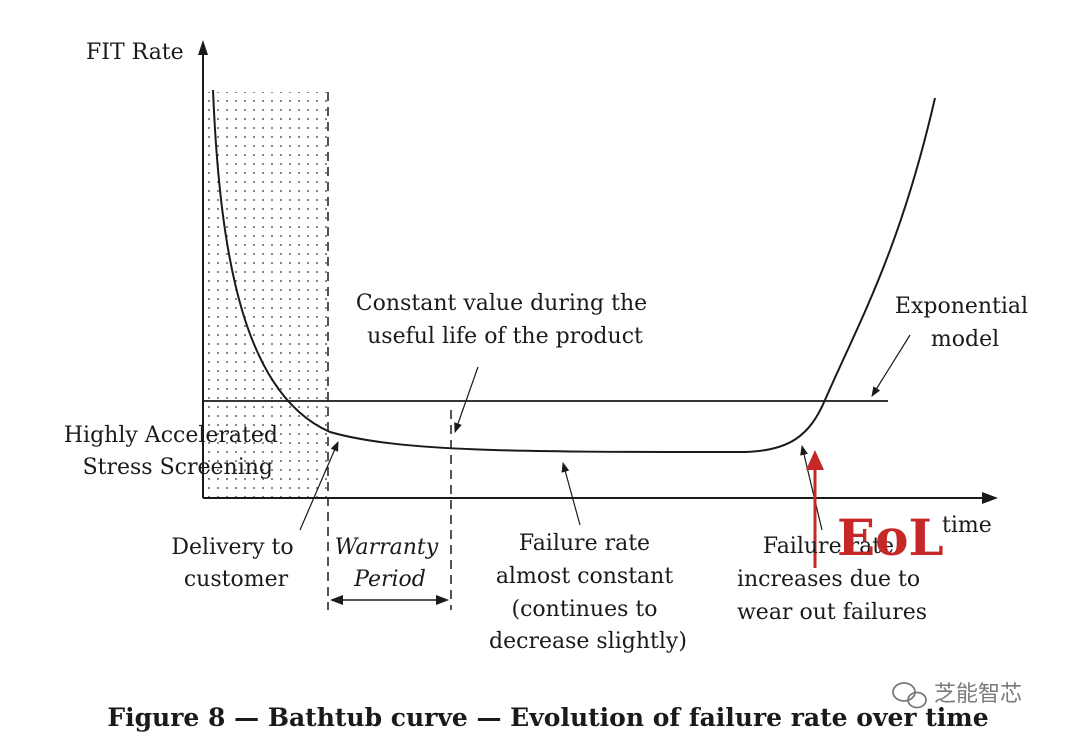 The image size is (1080, 745). I want to click on warranty-label: Warranty Period, so click(390, 563).